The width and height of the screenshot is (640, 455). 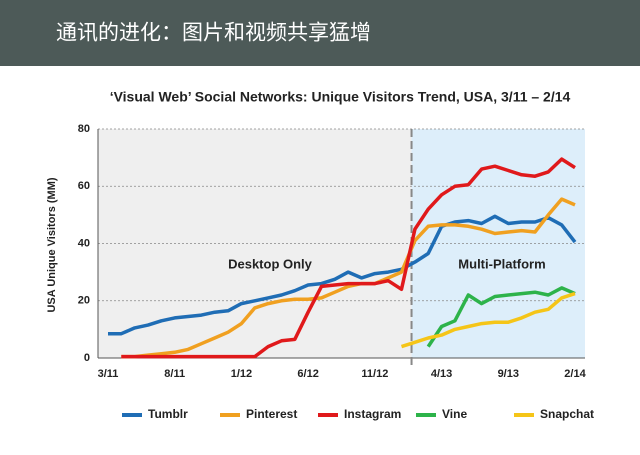 What do you see at coordinates (87, 358) in the screenshot?
I see `y-tick-label: 0` at bounding box center [87, 358].